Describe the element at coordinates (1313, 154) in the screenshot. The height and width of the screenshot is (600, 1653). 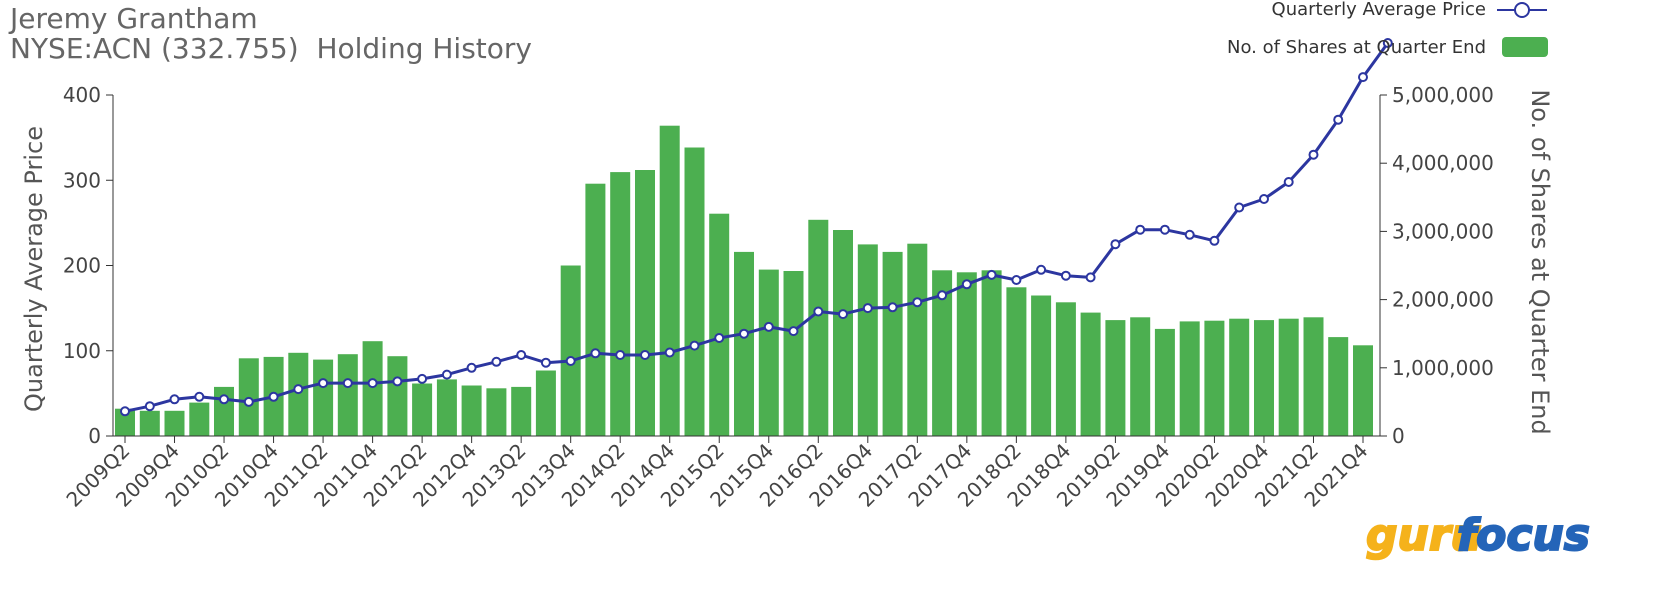
I see `price-point-2021Q2` at that location.